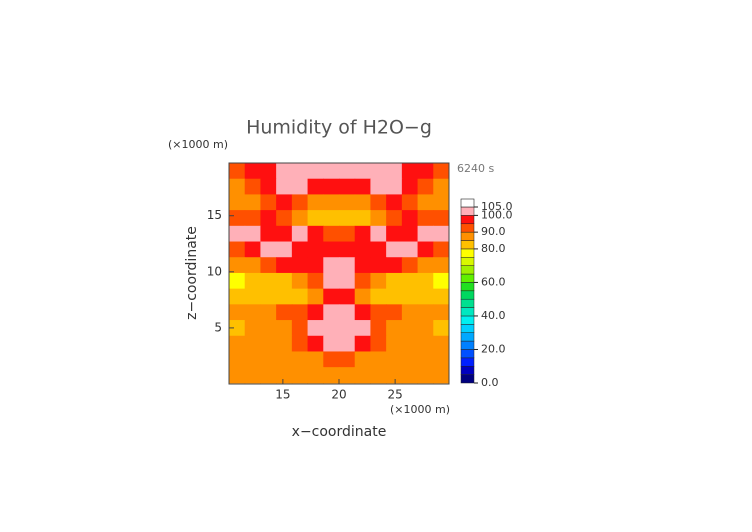 Image resolution: width=752 pixels, height=532 pixels. What do you see at coordinates (282, 395) in the screenshot?
I see `x-tick-label: 15` at bounding box center [282, 395].